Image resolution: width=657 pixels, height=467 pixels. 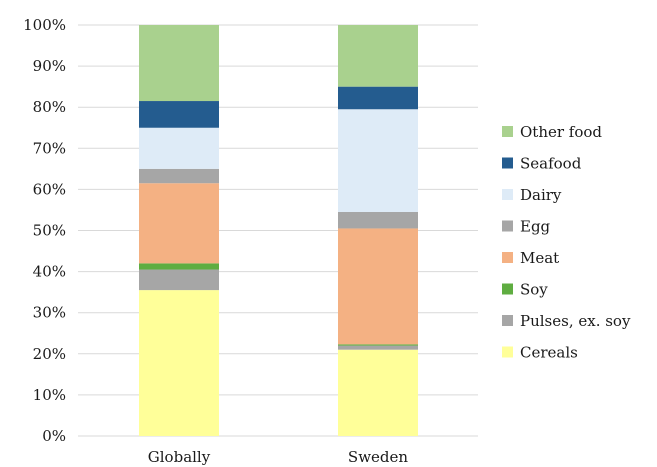 What do you see at coordinates (539, 258) in the screenshot?
I see `legend-label: Meat` at bounding box center [539, 258].